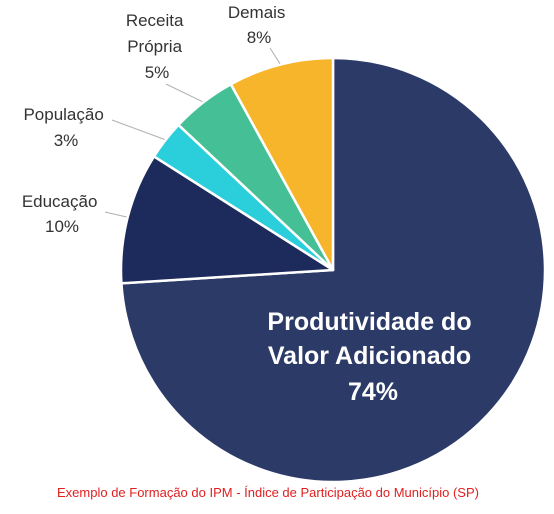 The height and width of the screenshot is (514, 554). I want to click on leader-lines, so click(192, 132).